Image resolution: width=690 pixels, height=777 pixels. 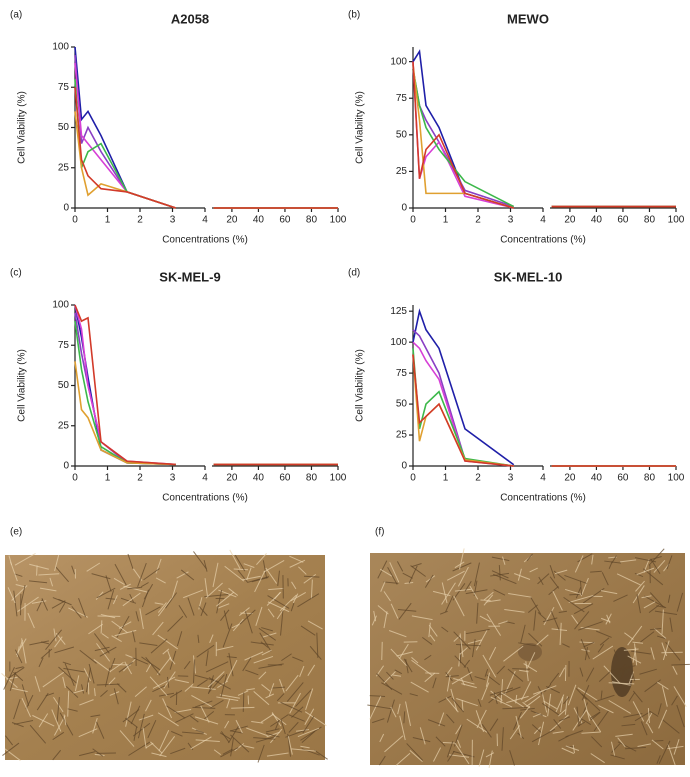 What do you see at coordinates (528, 18) in the screenshot?
I see `chart-title: MEWO` at bounding box center [528, 18].